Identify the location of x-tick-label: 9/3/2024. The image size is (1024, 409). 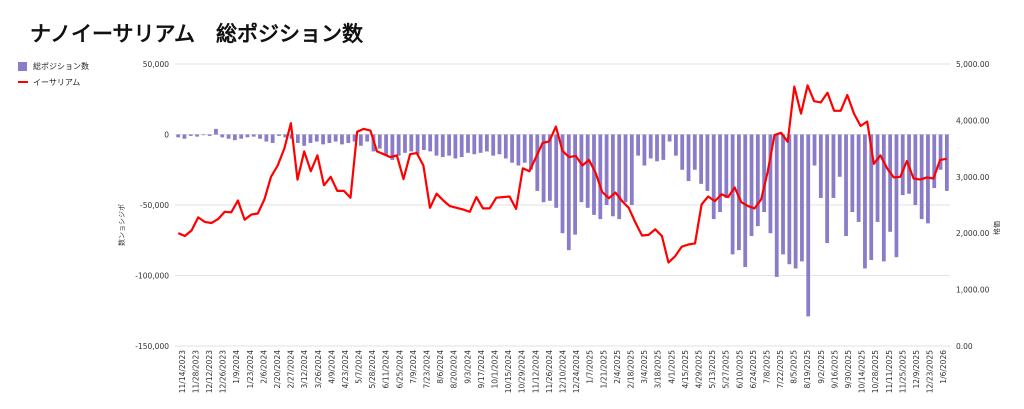
(467, 367).